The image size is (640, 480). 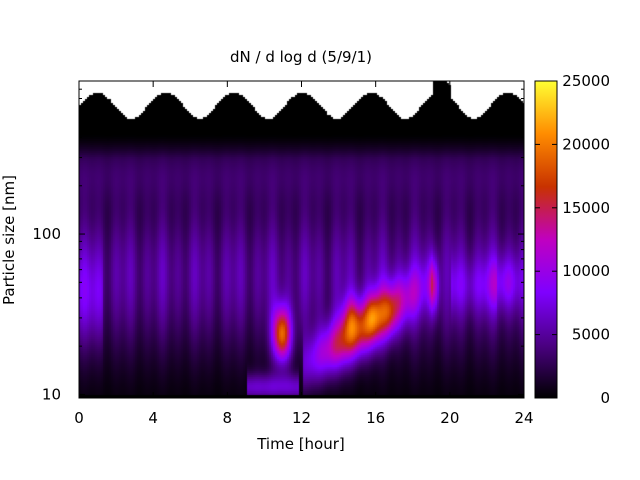 I want to click on colorbar-tick-label: 15000, so click(x=586, y=208).